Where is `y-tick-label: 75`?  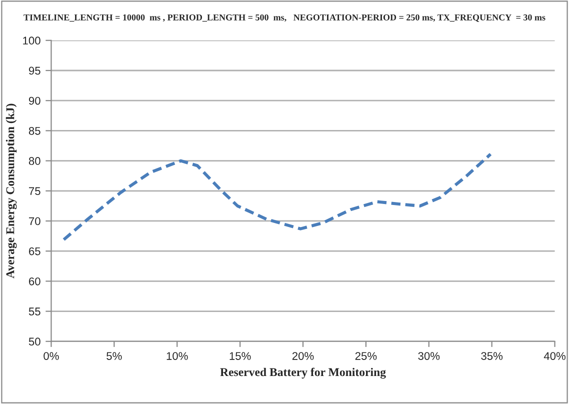
y-tick-label: 75 is located at coordinates (34, 191).